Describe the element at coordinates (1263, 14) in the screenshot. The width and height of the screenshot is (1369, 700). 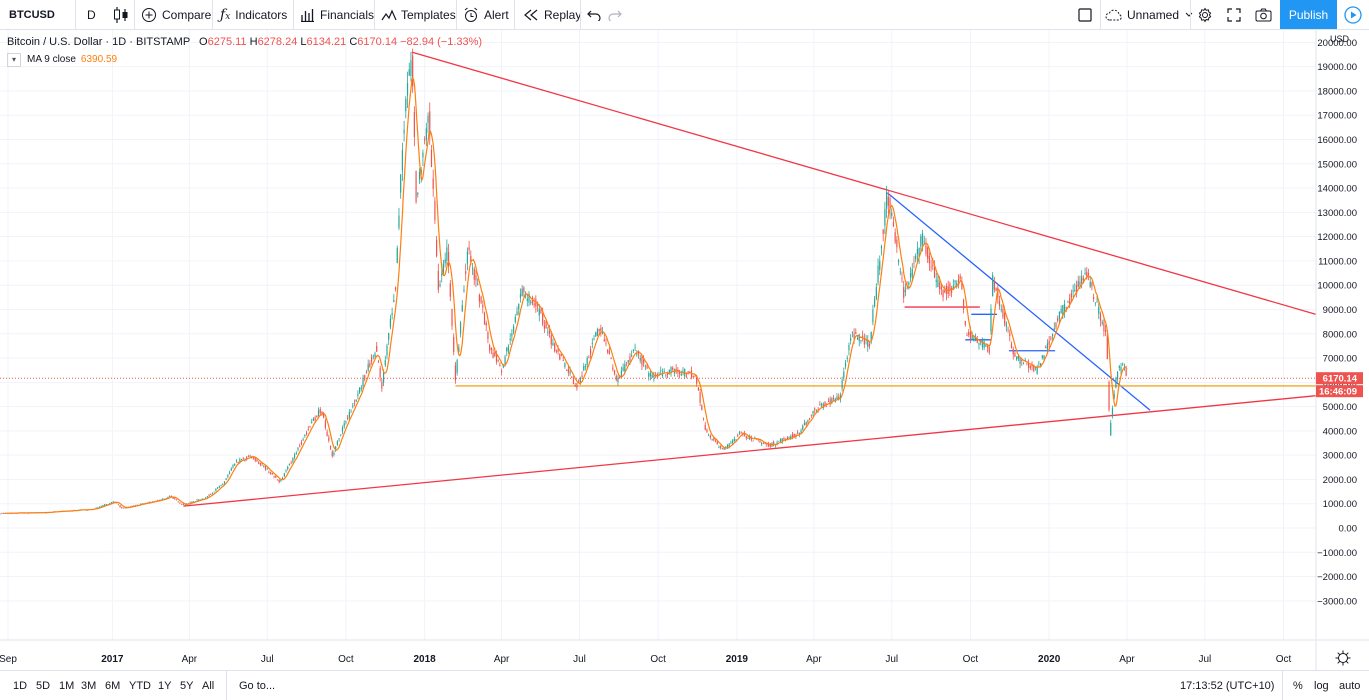
I see `snapshot-button` at that location.